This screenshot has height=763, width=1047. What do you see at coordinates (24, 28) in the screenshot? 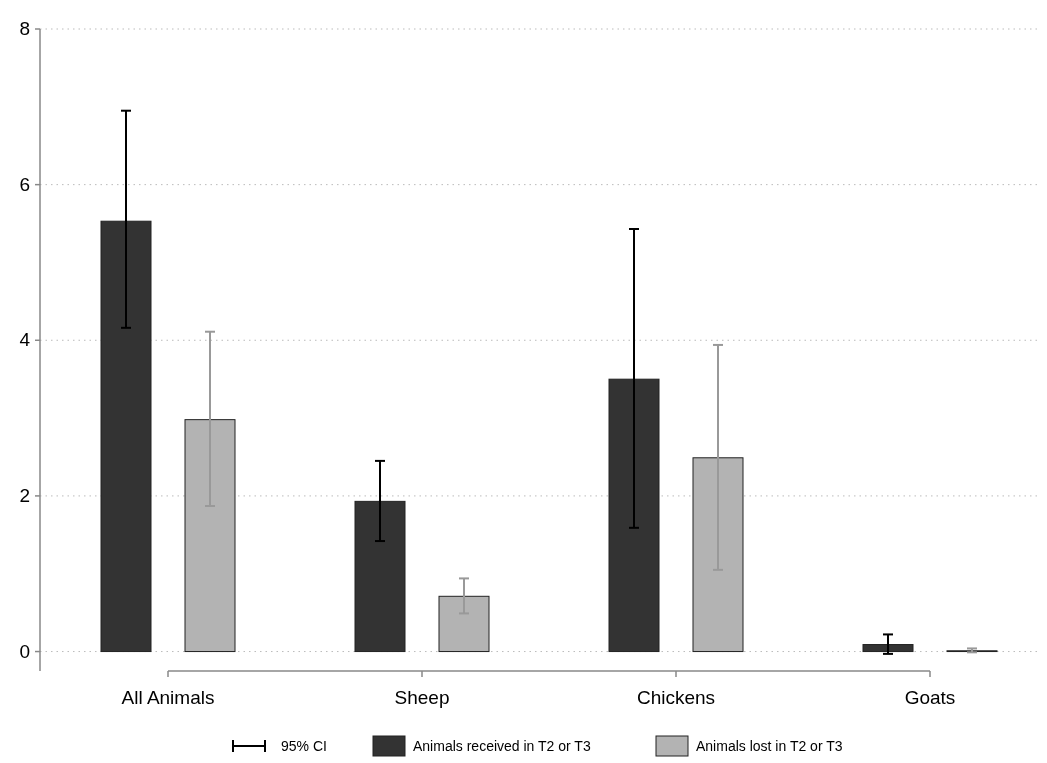
I see `y-tick-label: 8` at bounding box center [24, 28].